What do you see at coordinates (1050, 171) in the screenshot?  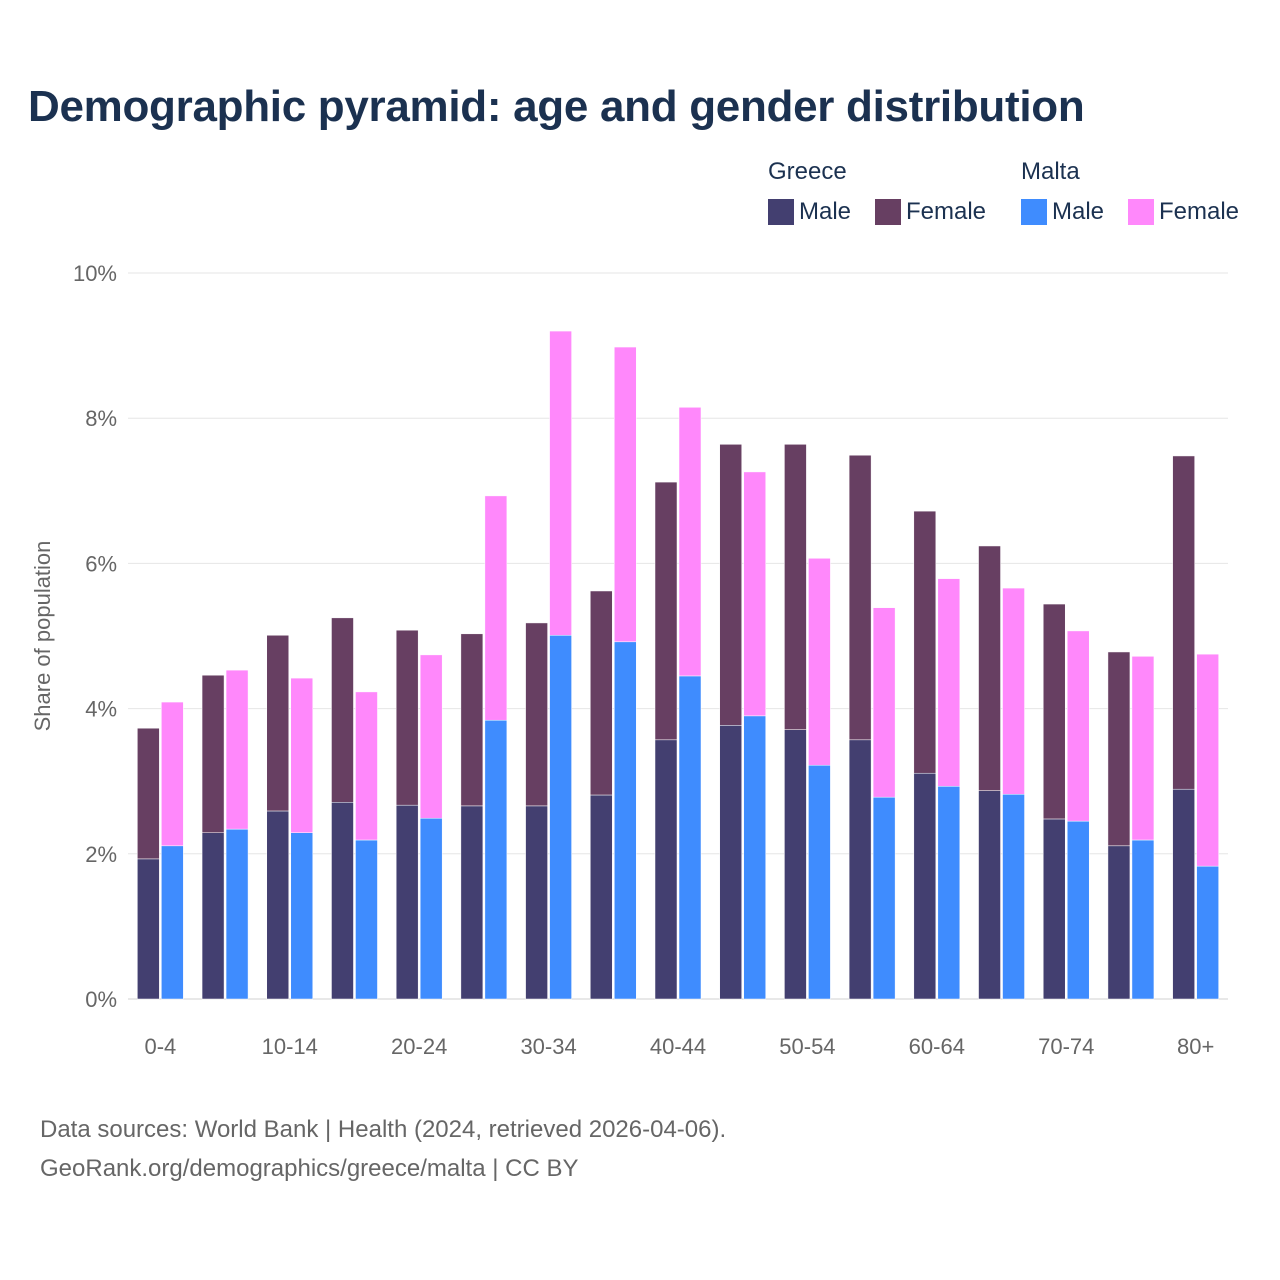 I see `legend-group-malta: Malta` at bounding box center [1050, 171].